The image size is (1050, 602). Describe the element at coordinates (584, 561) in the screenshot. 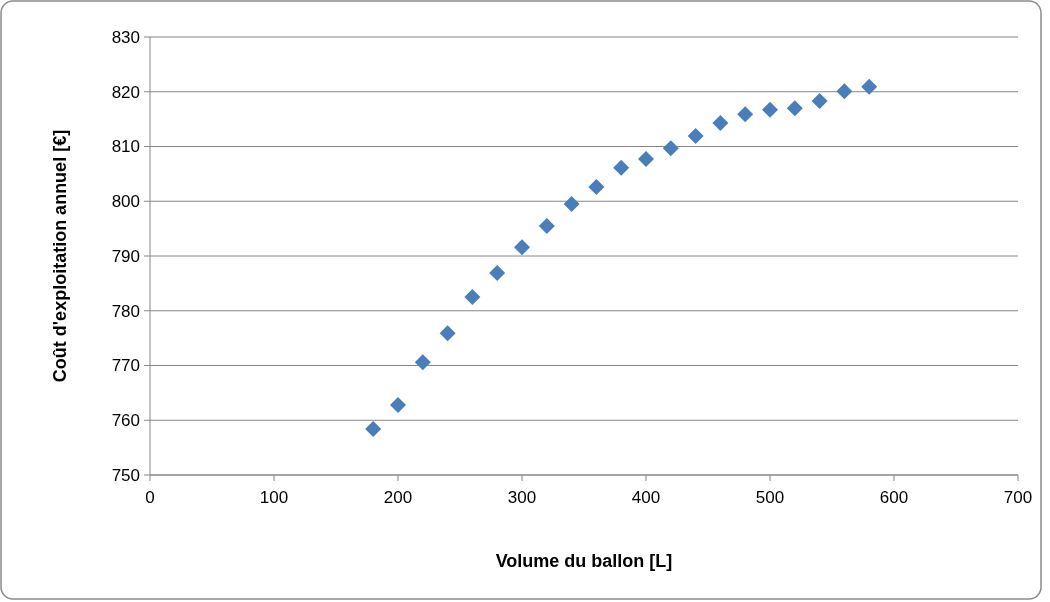

I see `x-axis-title: Volume du ballon [L]` at that location.